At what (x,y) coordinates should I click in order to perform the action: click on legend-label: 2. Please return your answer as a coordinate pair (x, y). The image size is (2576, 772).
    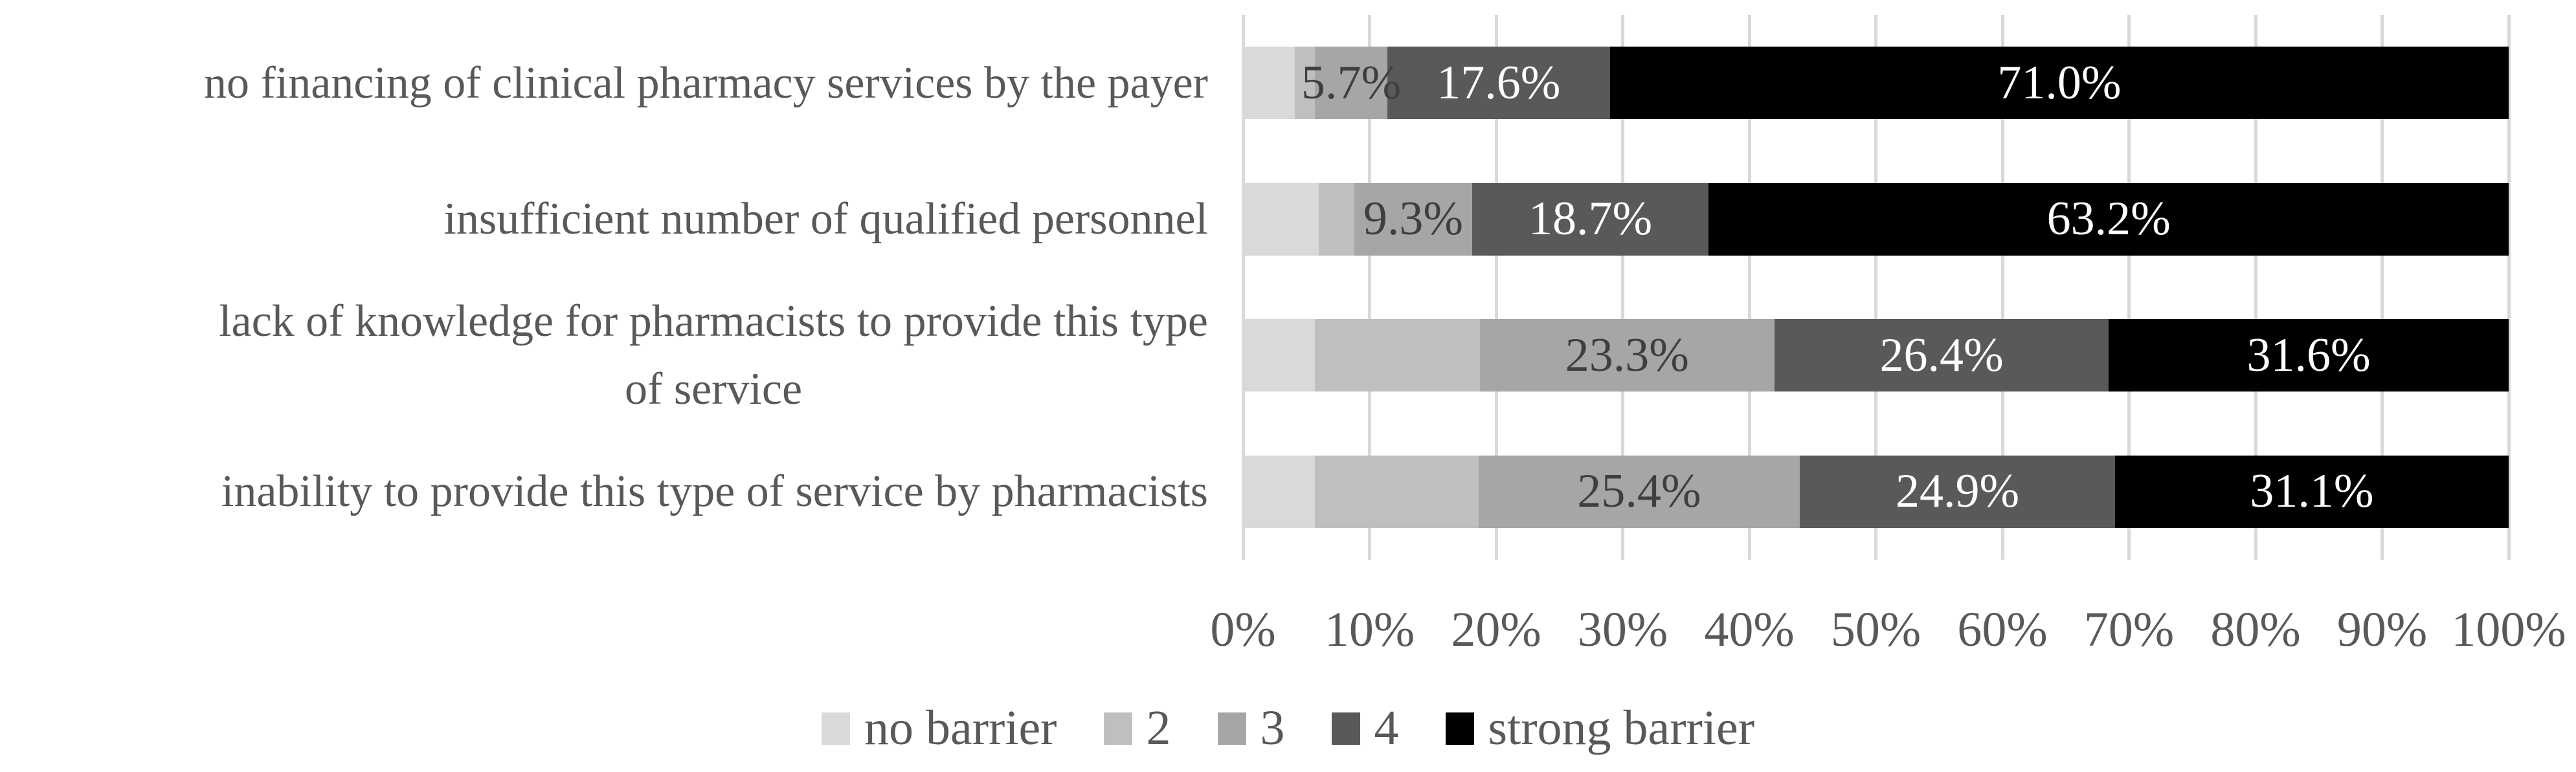
    Looking at the image, I should click on (1158, 728).